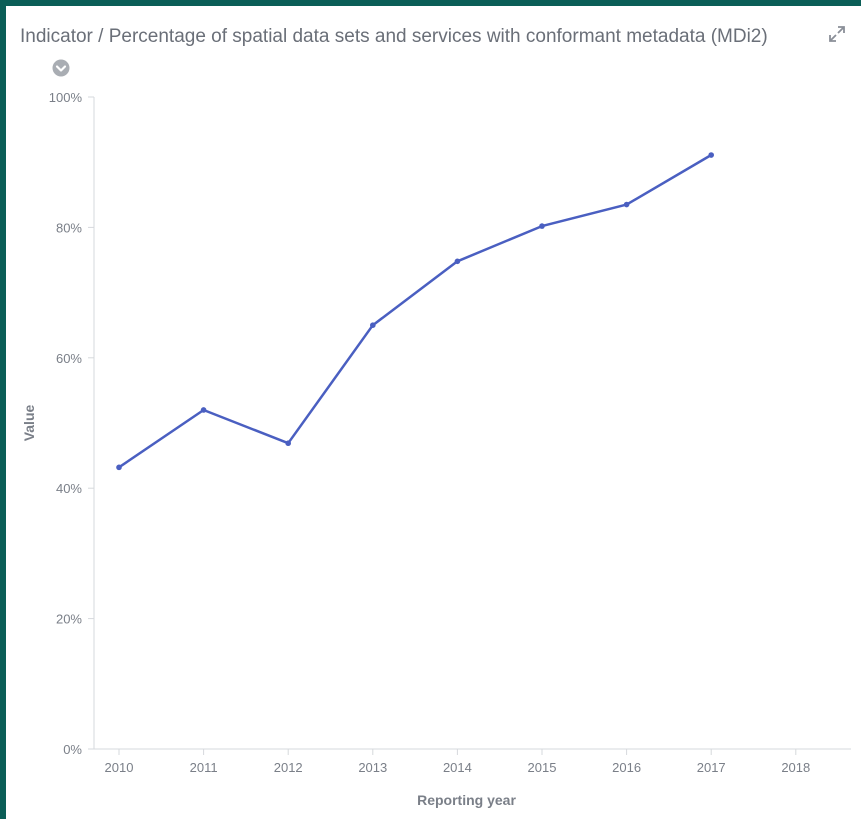  Describe the element at coordinates (66, 97) in the screenshot. I see `y-tick-label: 100%` at that location.